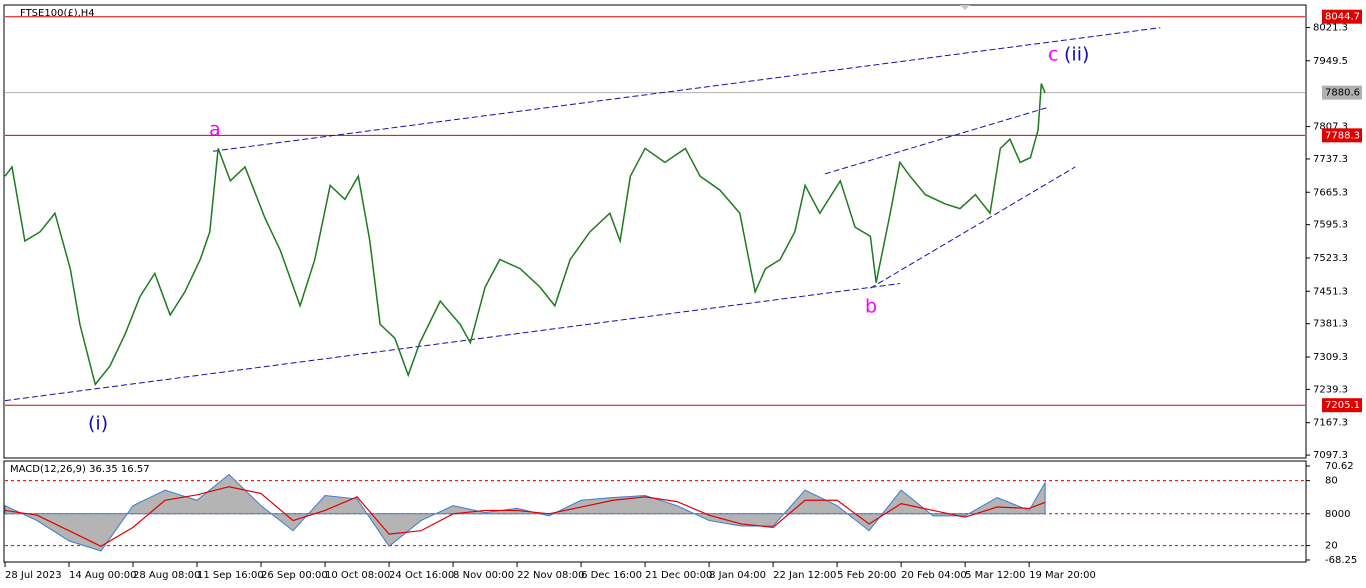  What do you see at coordinates (866, 575) in the screenshot?
I see `x-tick-label: 5 Feb 20:00` at bounding box center [866, 575].